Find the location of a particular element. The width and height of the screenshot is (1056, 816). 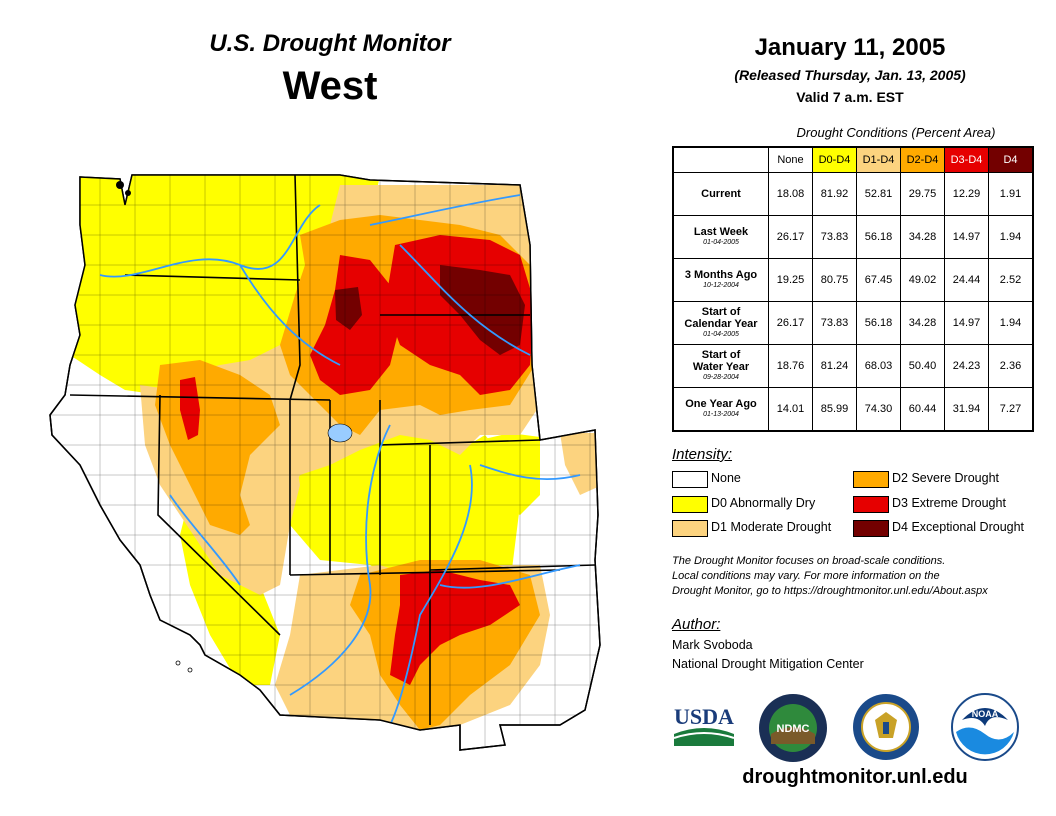

table-cell: 74.30 is located at coordinates (878, 409).